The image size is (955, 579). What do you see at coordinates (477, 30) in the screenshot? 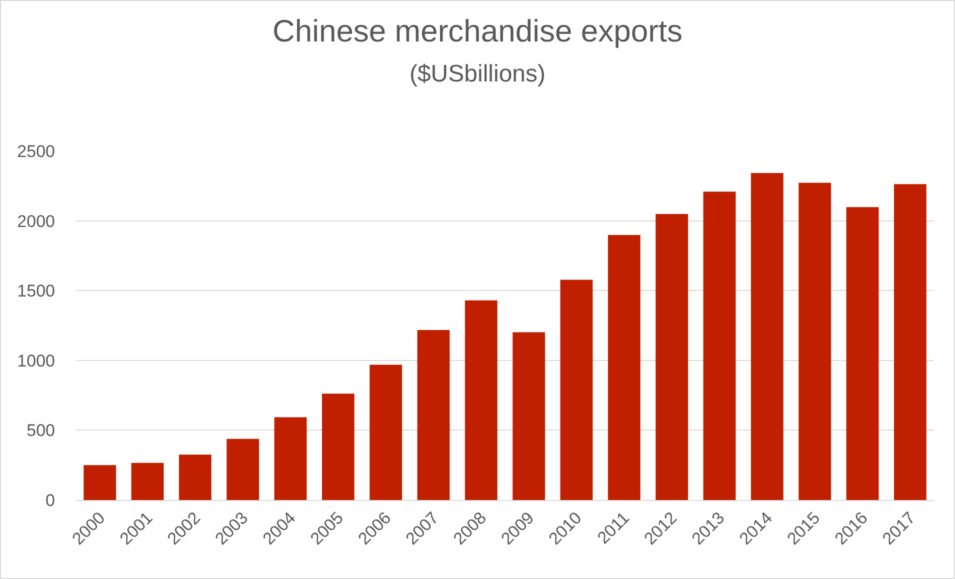
I see `chart-title: Chinese merchandise exports` at bounding box center [477, 30].